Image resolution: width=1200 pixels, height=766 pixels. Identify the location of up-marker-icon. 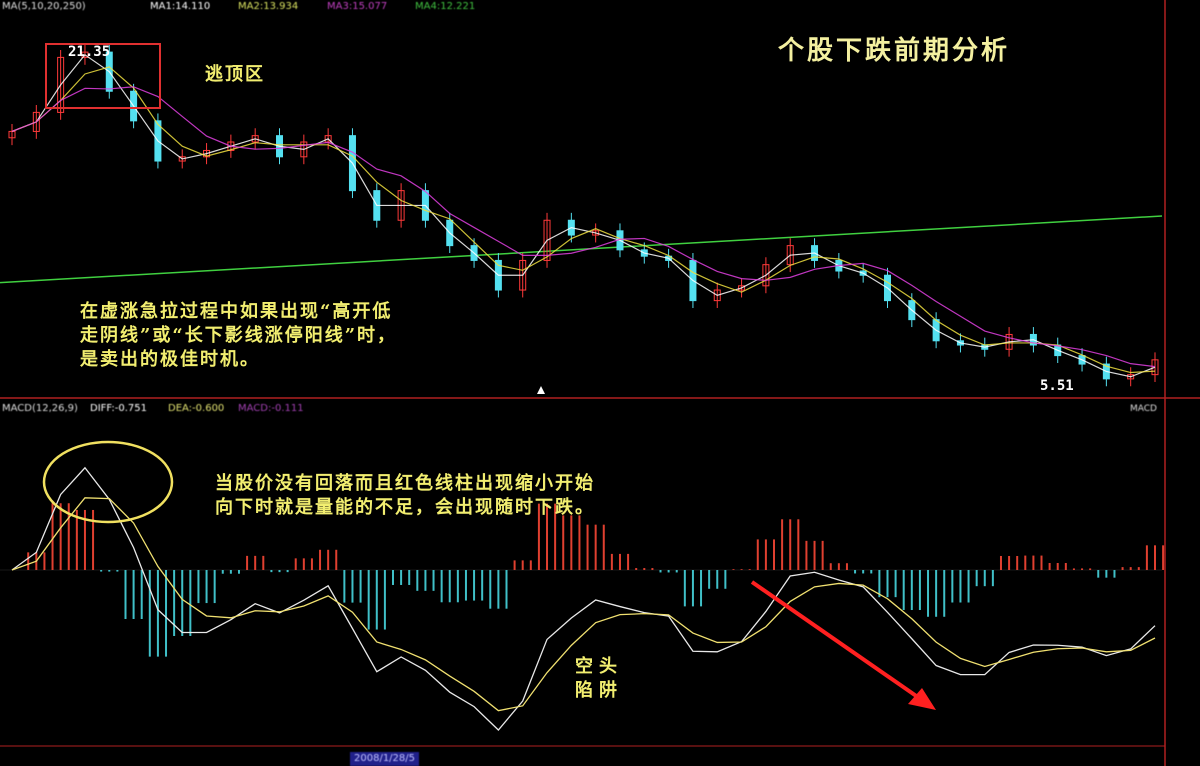
(541, 390).